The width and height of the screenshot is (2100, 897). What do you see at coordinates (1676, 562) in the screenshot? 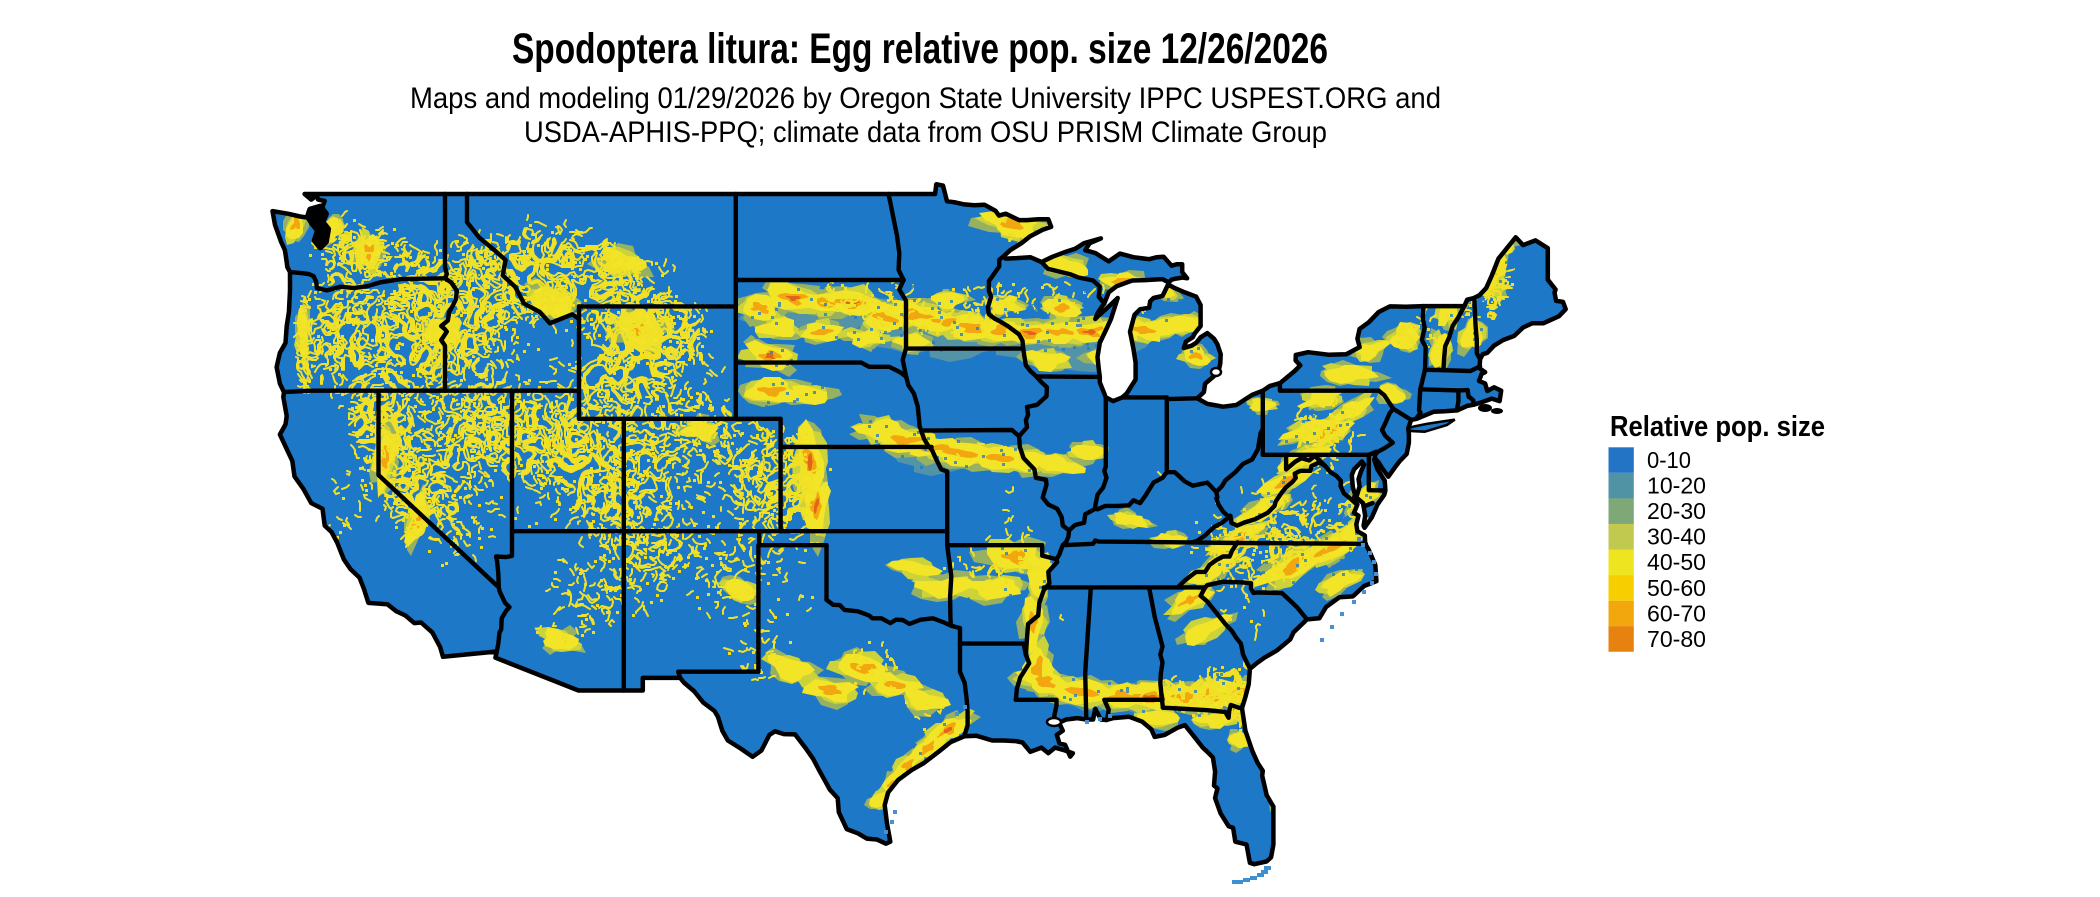
I see `svg-text: 40-50` at bounding box center [1676, 562].